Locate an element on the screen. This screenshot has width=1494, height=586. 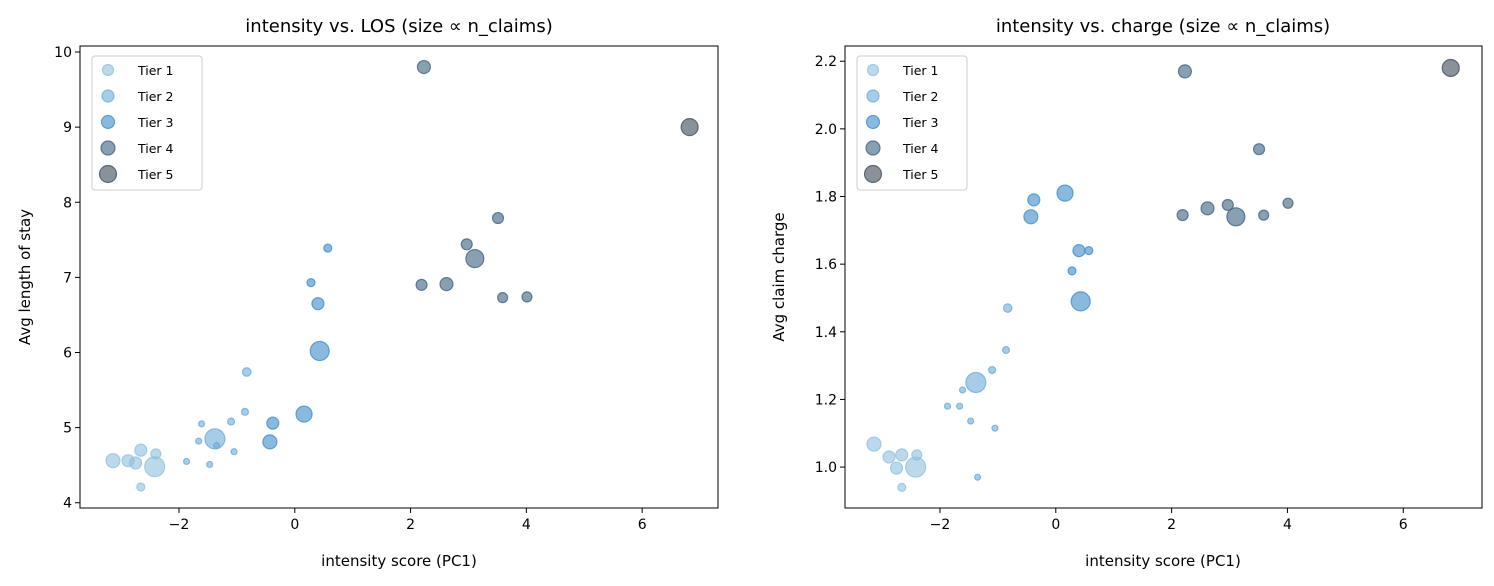
y-axis-label: Avg claim charge is located at coordinates (779, 276).